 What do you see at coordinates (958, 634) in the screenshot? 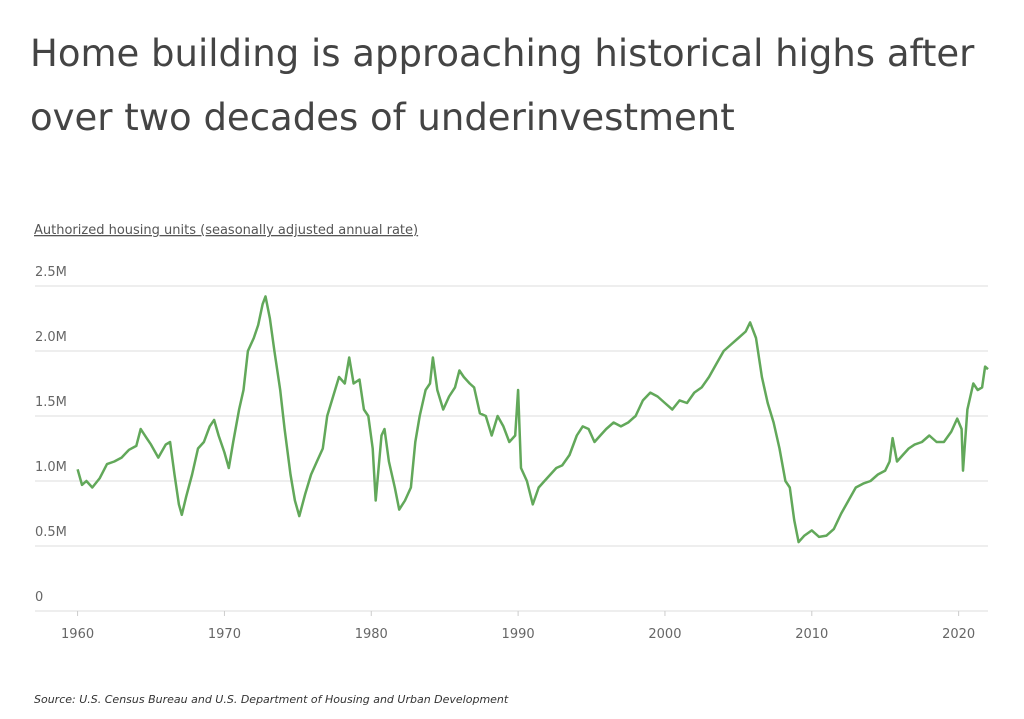
I see `x-tick-label: 2020` at bounding box center [958, 634].